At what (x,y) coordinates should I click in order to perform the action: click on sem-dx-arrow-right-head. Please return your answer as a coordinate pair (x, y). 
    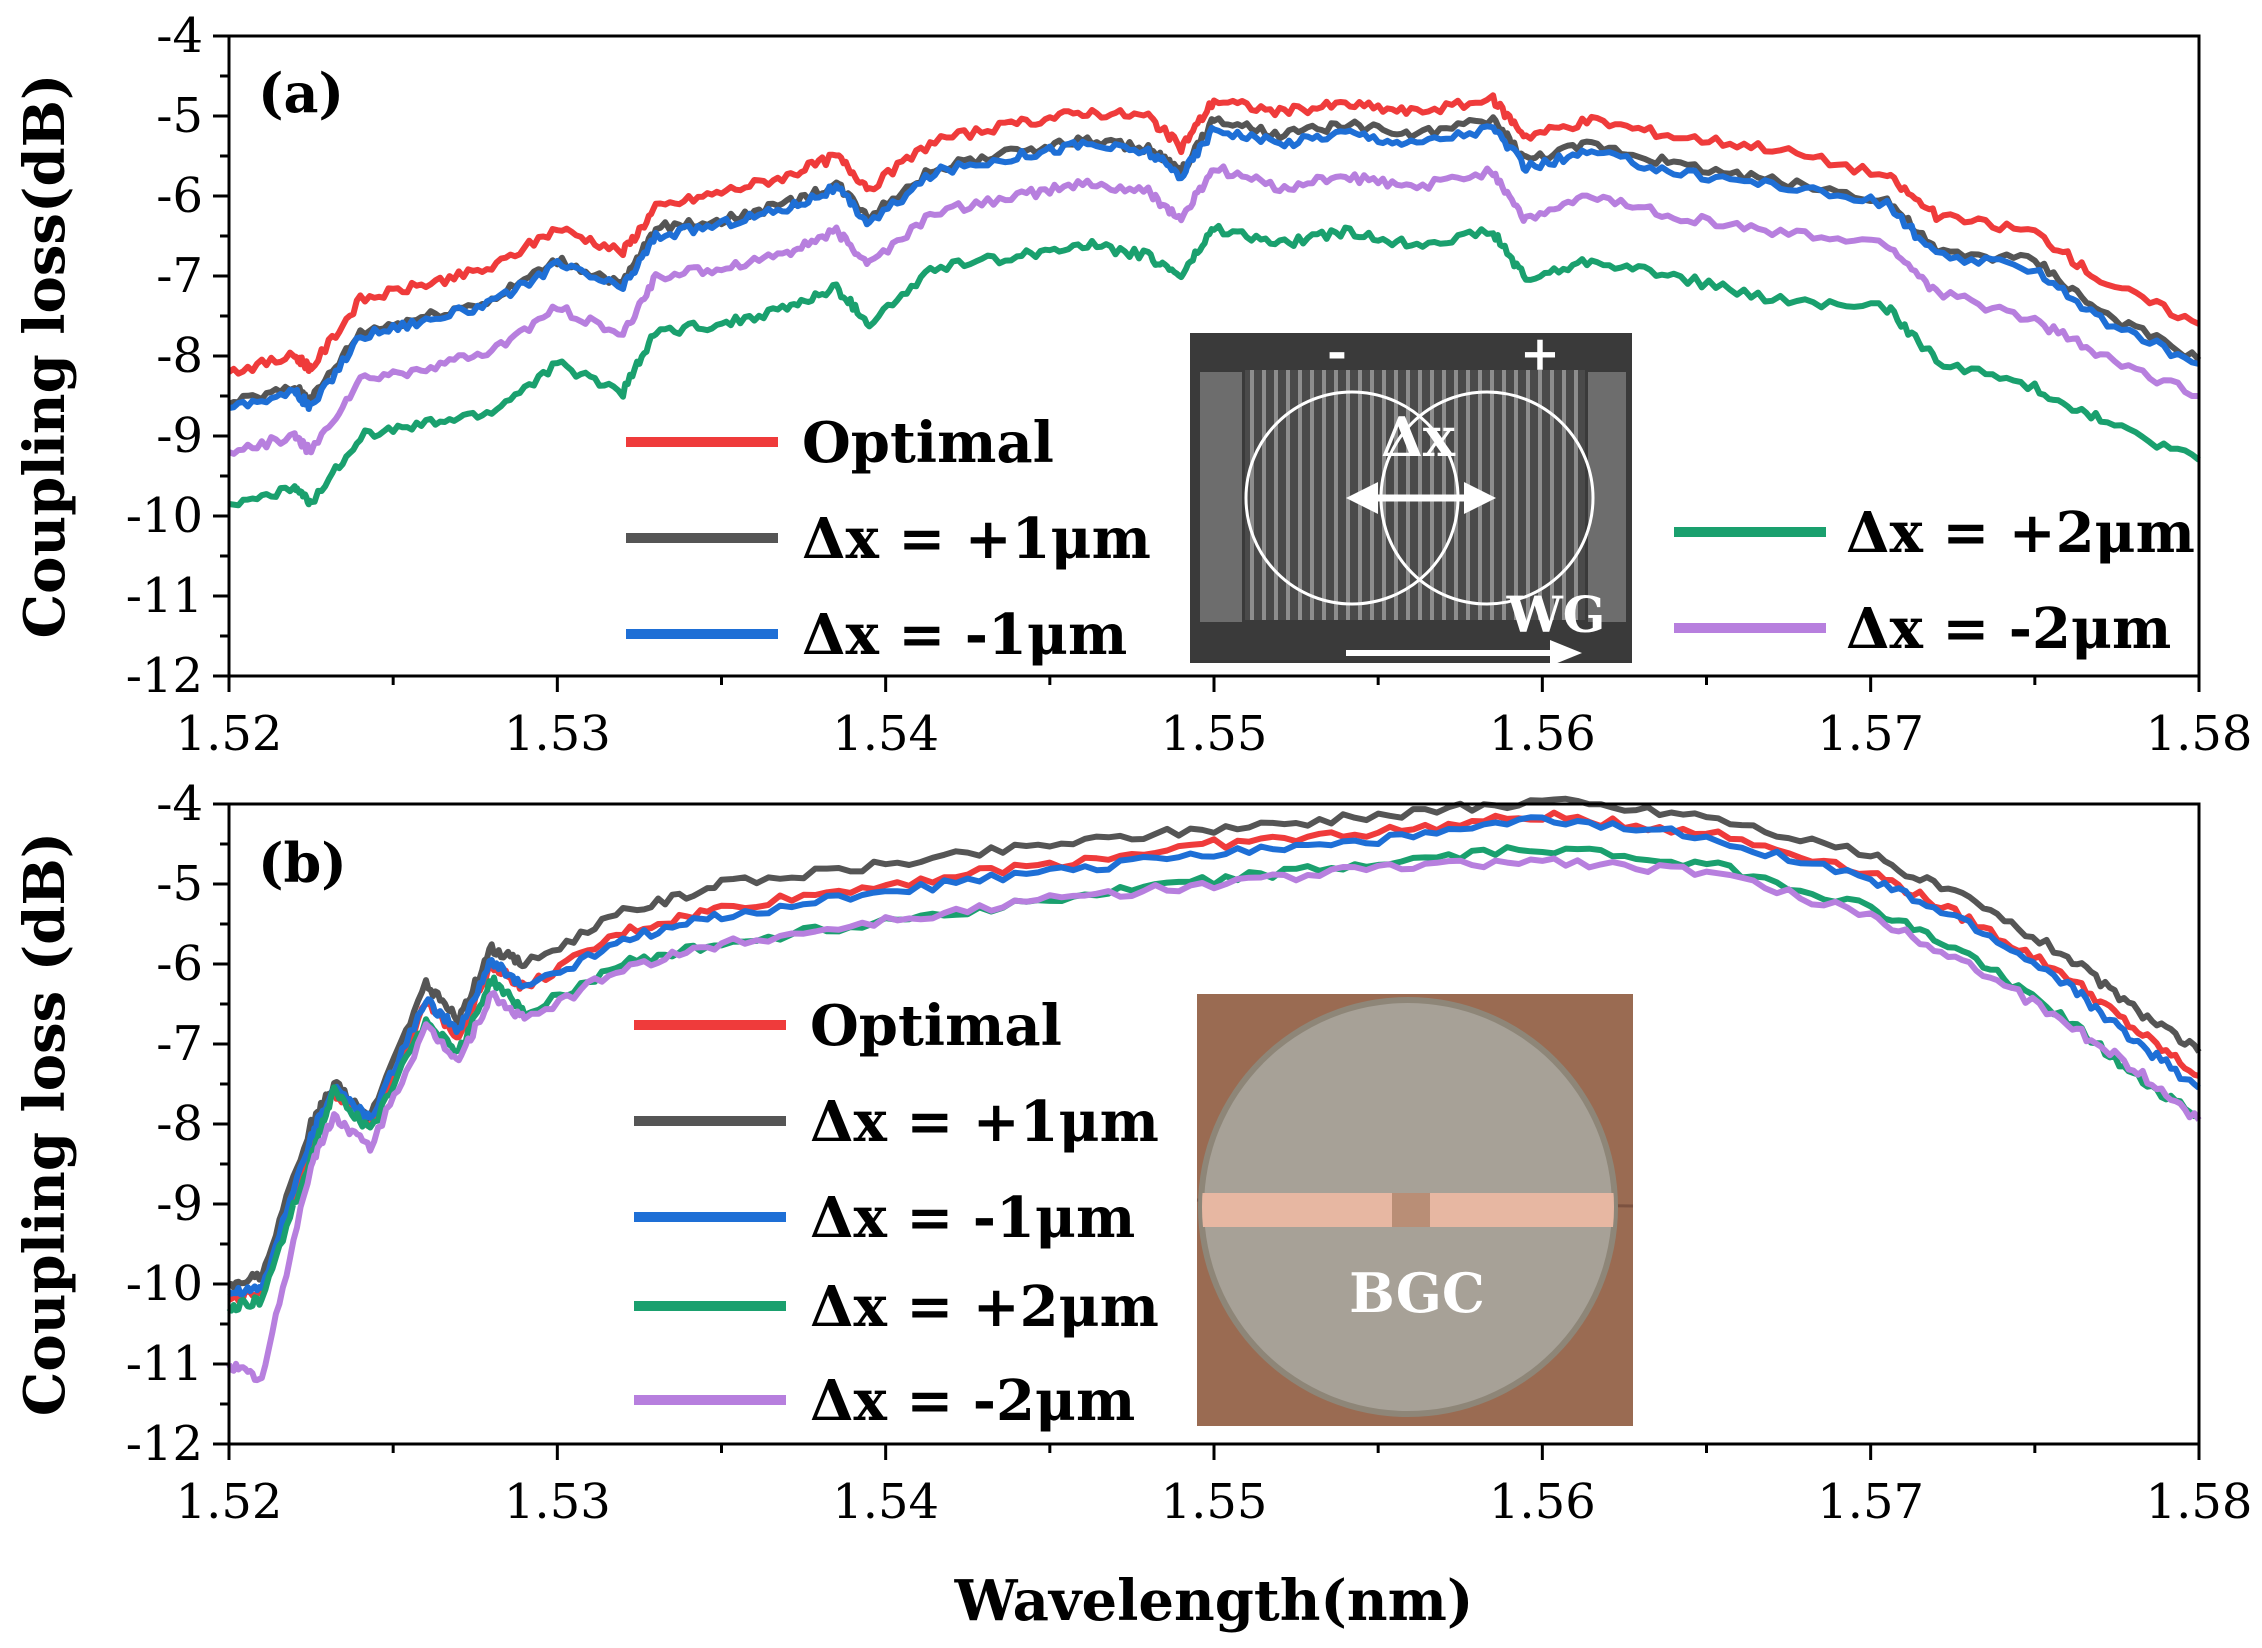
    Looking at the image, I should click on (1480, 498).